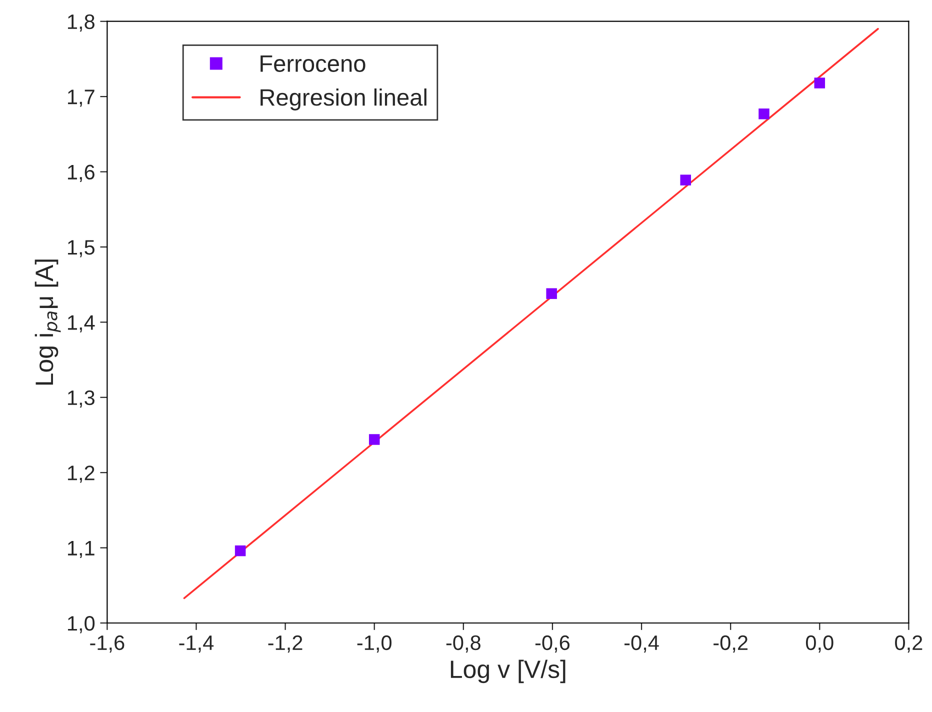 This screenshot has width=932, height=712. Describe the element at coordinates (908, 644) in the screenshot. I see `x-tick-label: 0,2` at that location.